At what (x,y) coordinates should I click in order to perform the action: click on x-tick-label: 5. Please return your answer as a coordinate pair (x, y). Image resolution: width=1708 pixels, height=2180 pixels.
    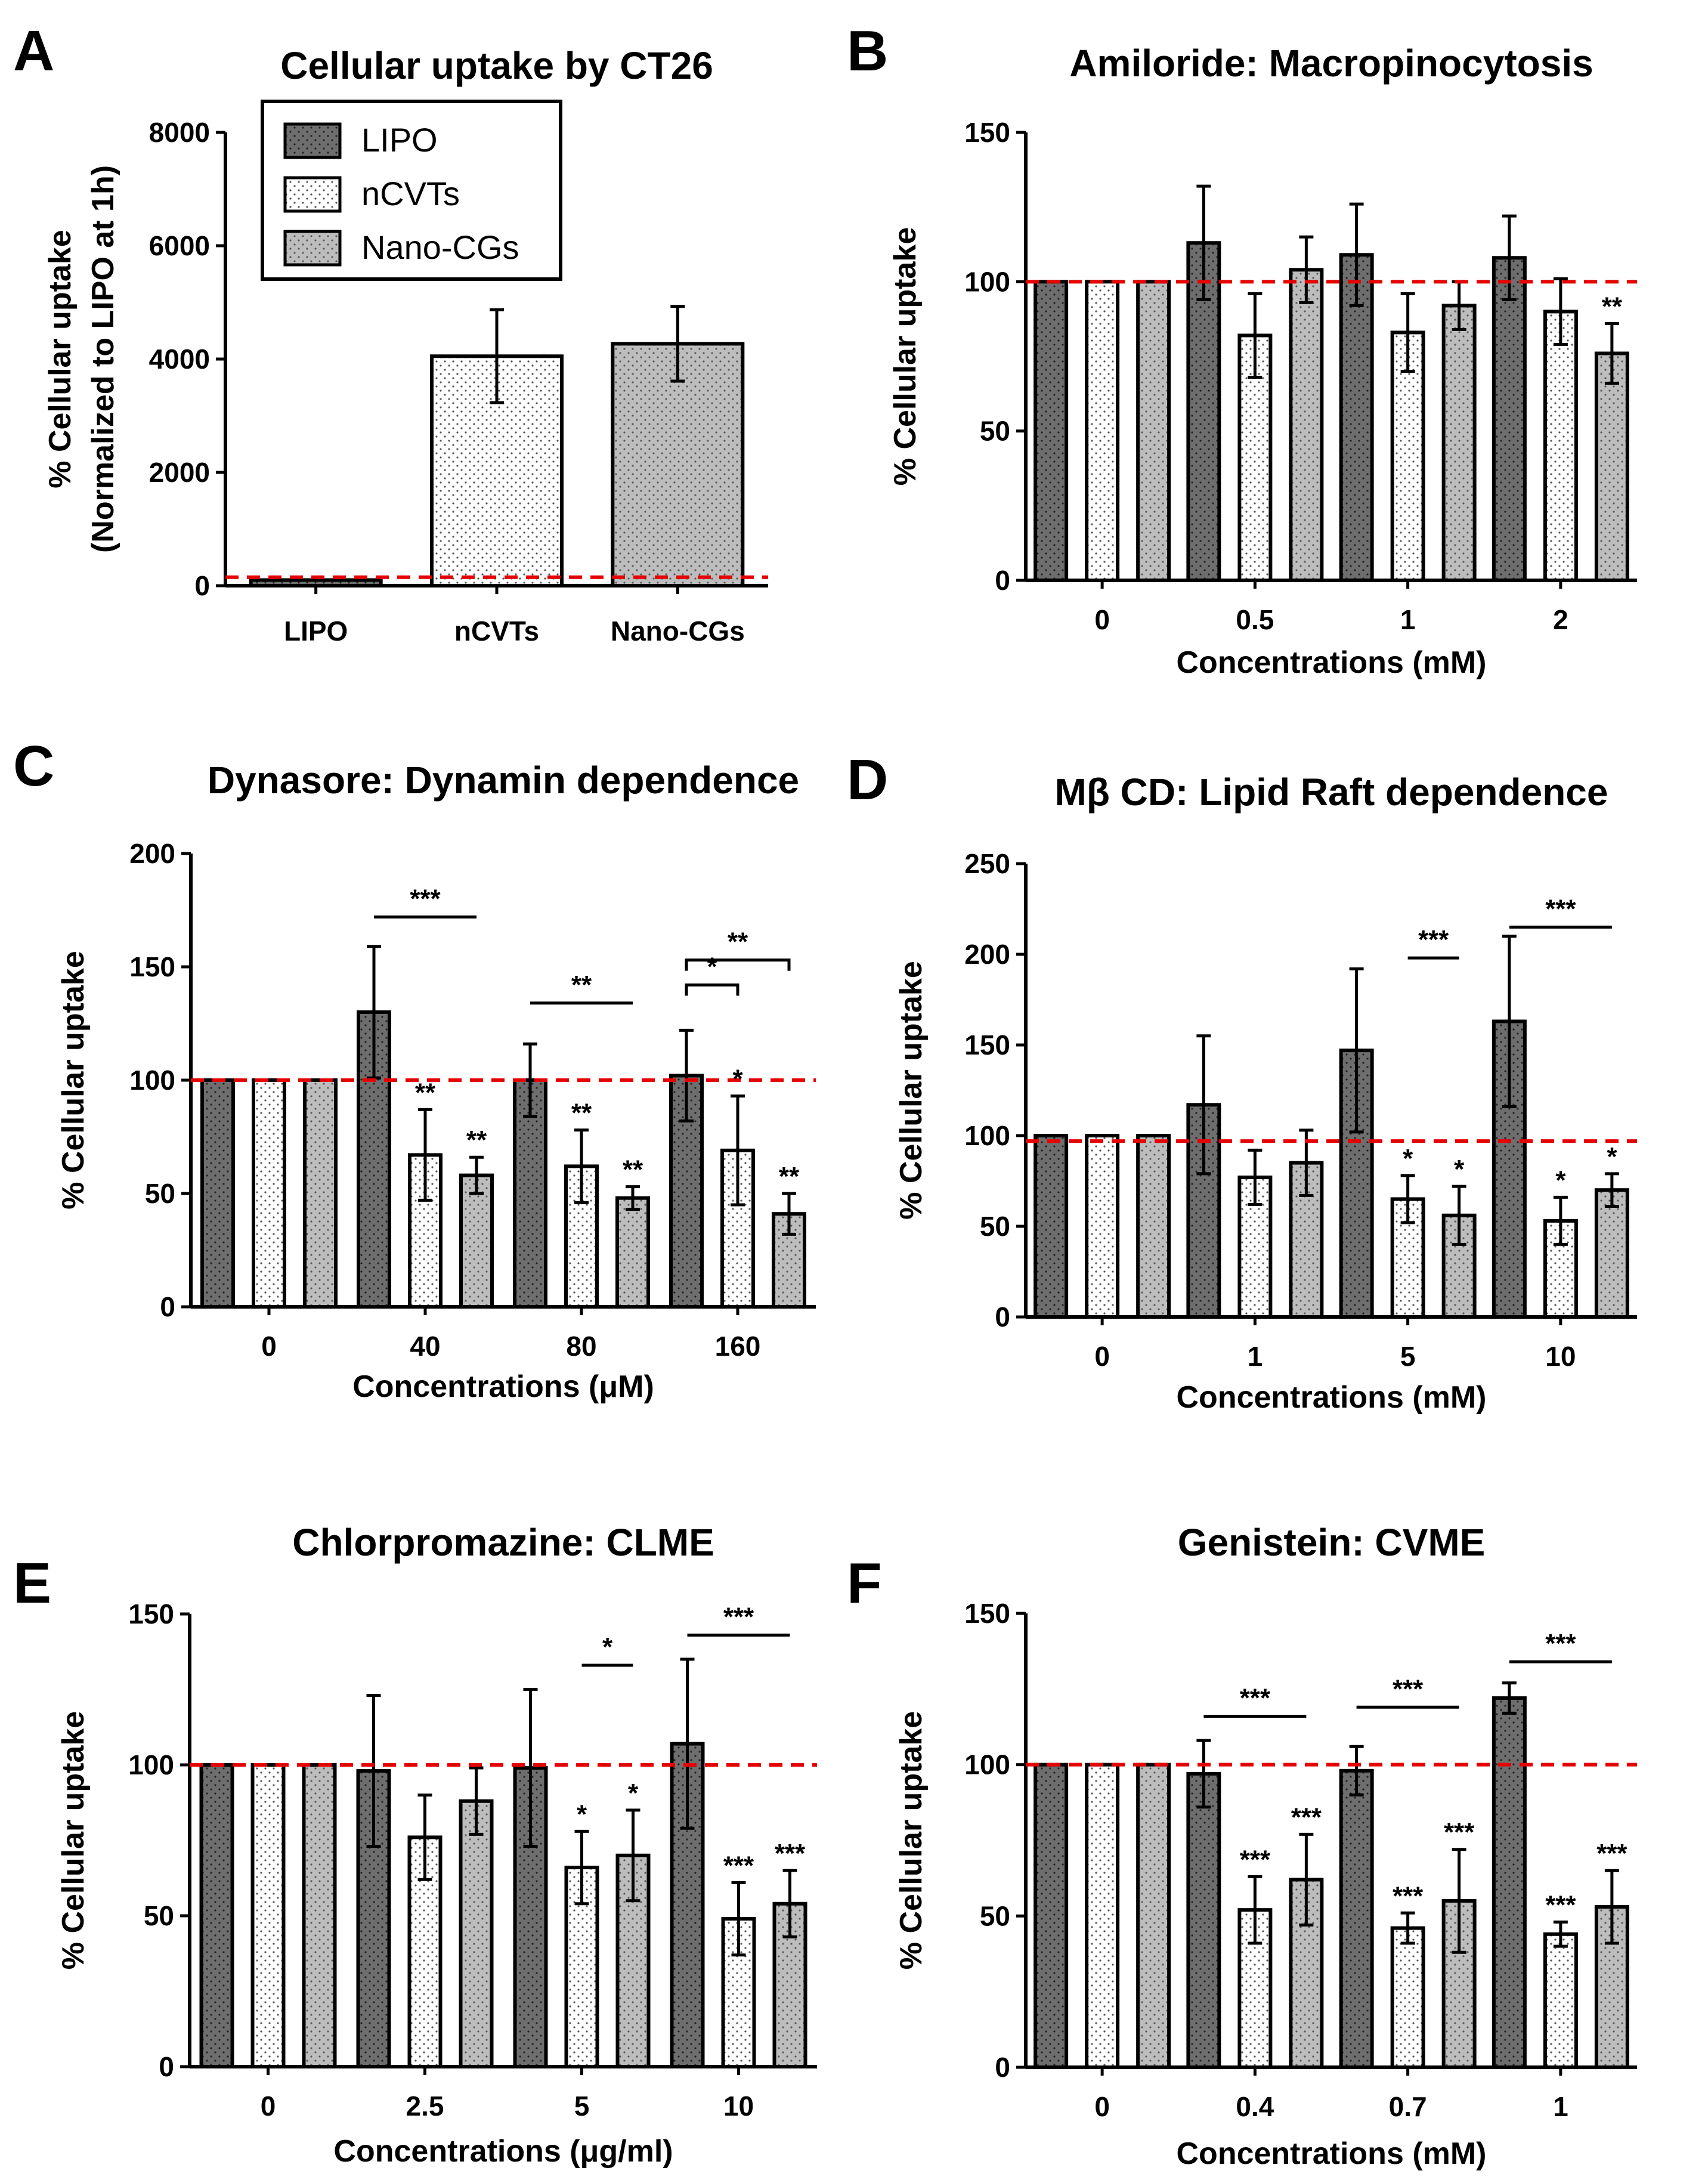
    Looking at the image, I should click on (1408, 1356).